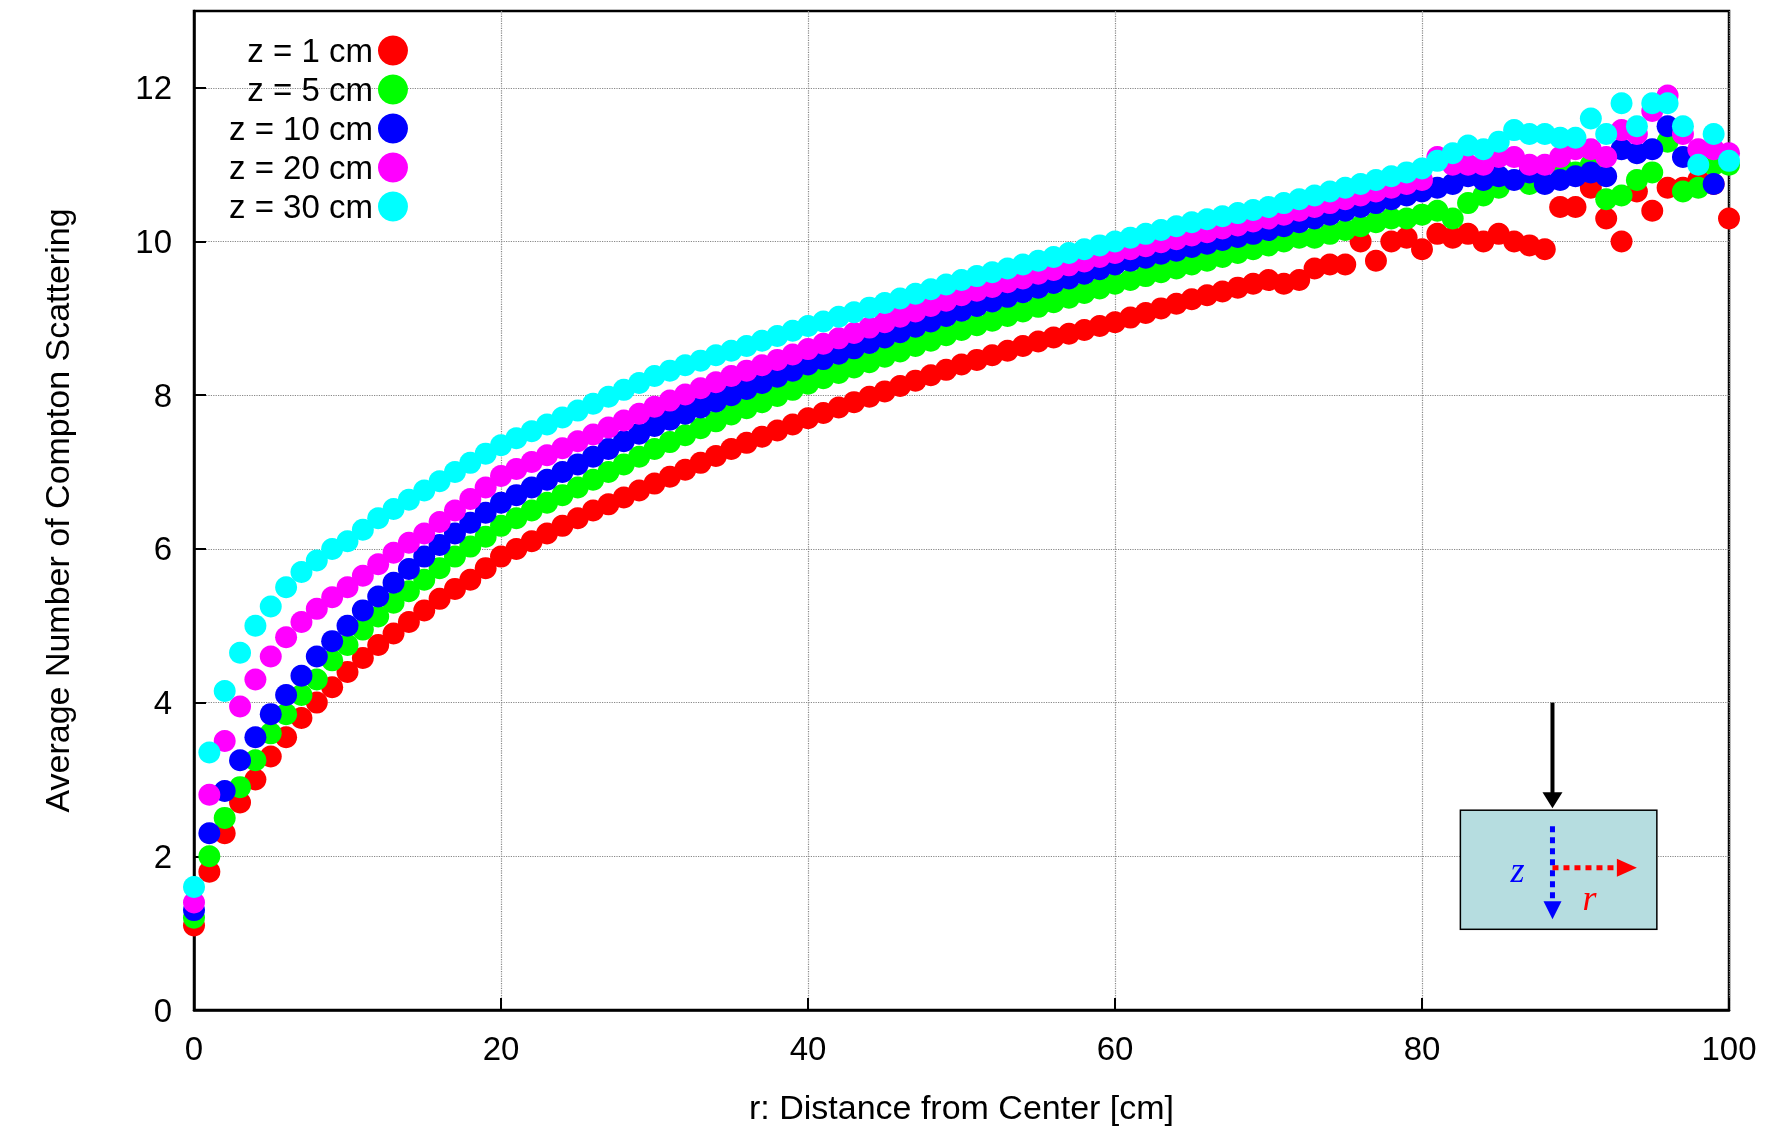 This screenshot has width=1787, height=1146. What do you see at coordinates (162, 395) in the screenshot?
I see `y-tick-label: 8` at bounding box center [162, 395].